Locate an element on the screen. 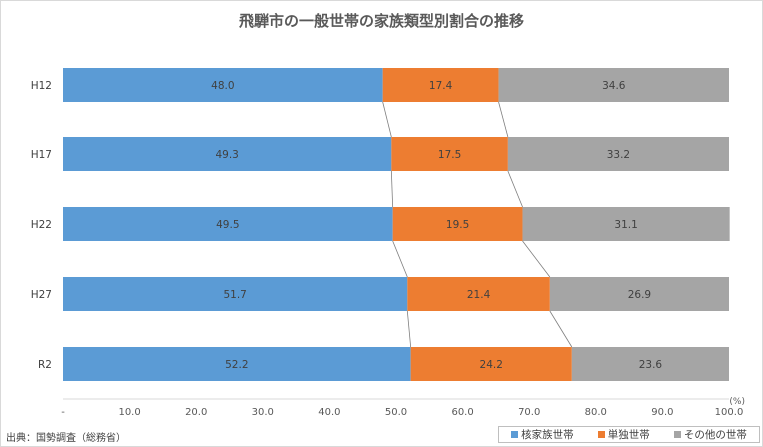 Image resolution: width=763 pixels, height=447 pixels. y-category-label: H12 is located at coordinates (41, 86).